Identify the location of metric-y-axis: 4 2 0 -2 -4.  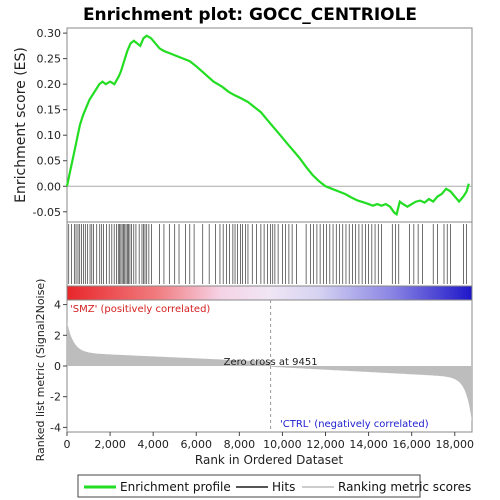
(58, 366).